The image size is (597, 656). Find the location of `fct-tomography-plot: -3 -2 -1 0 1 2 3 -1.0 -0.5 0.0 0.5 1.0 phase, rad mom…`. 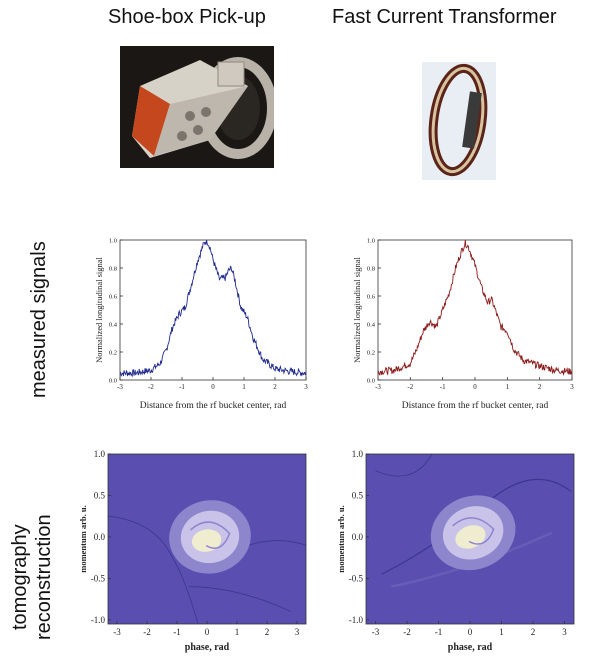

fct-tomography-plot: -3 -2 -1 0 1 2 3 -1.0 -0.5 0.0 0.5 1.0 phase, rad mom… is located at coordinates (455, 551).